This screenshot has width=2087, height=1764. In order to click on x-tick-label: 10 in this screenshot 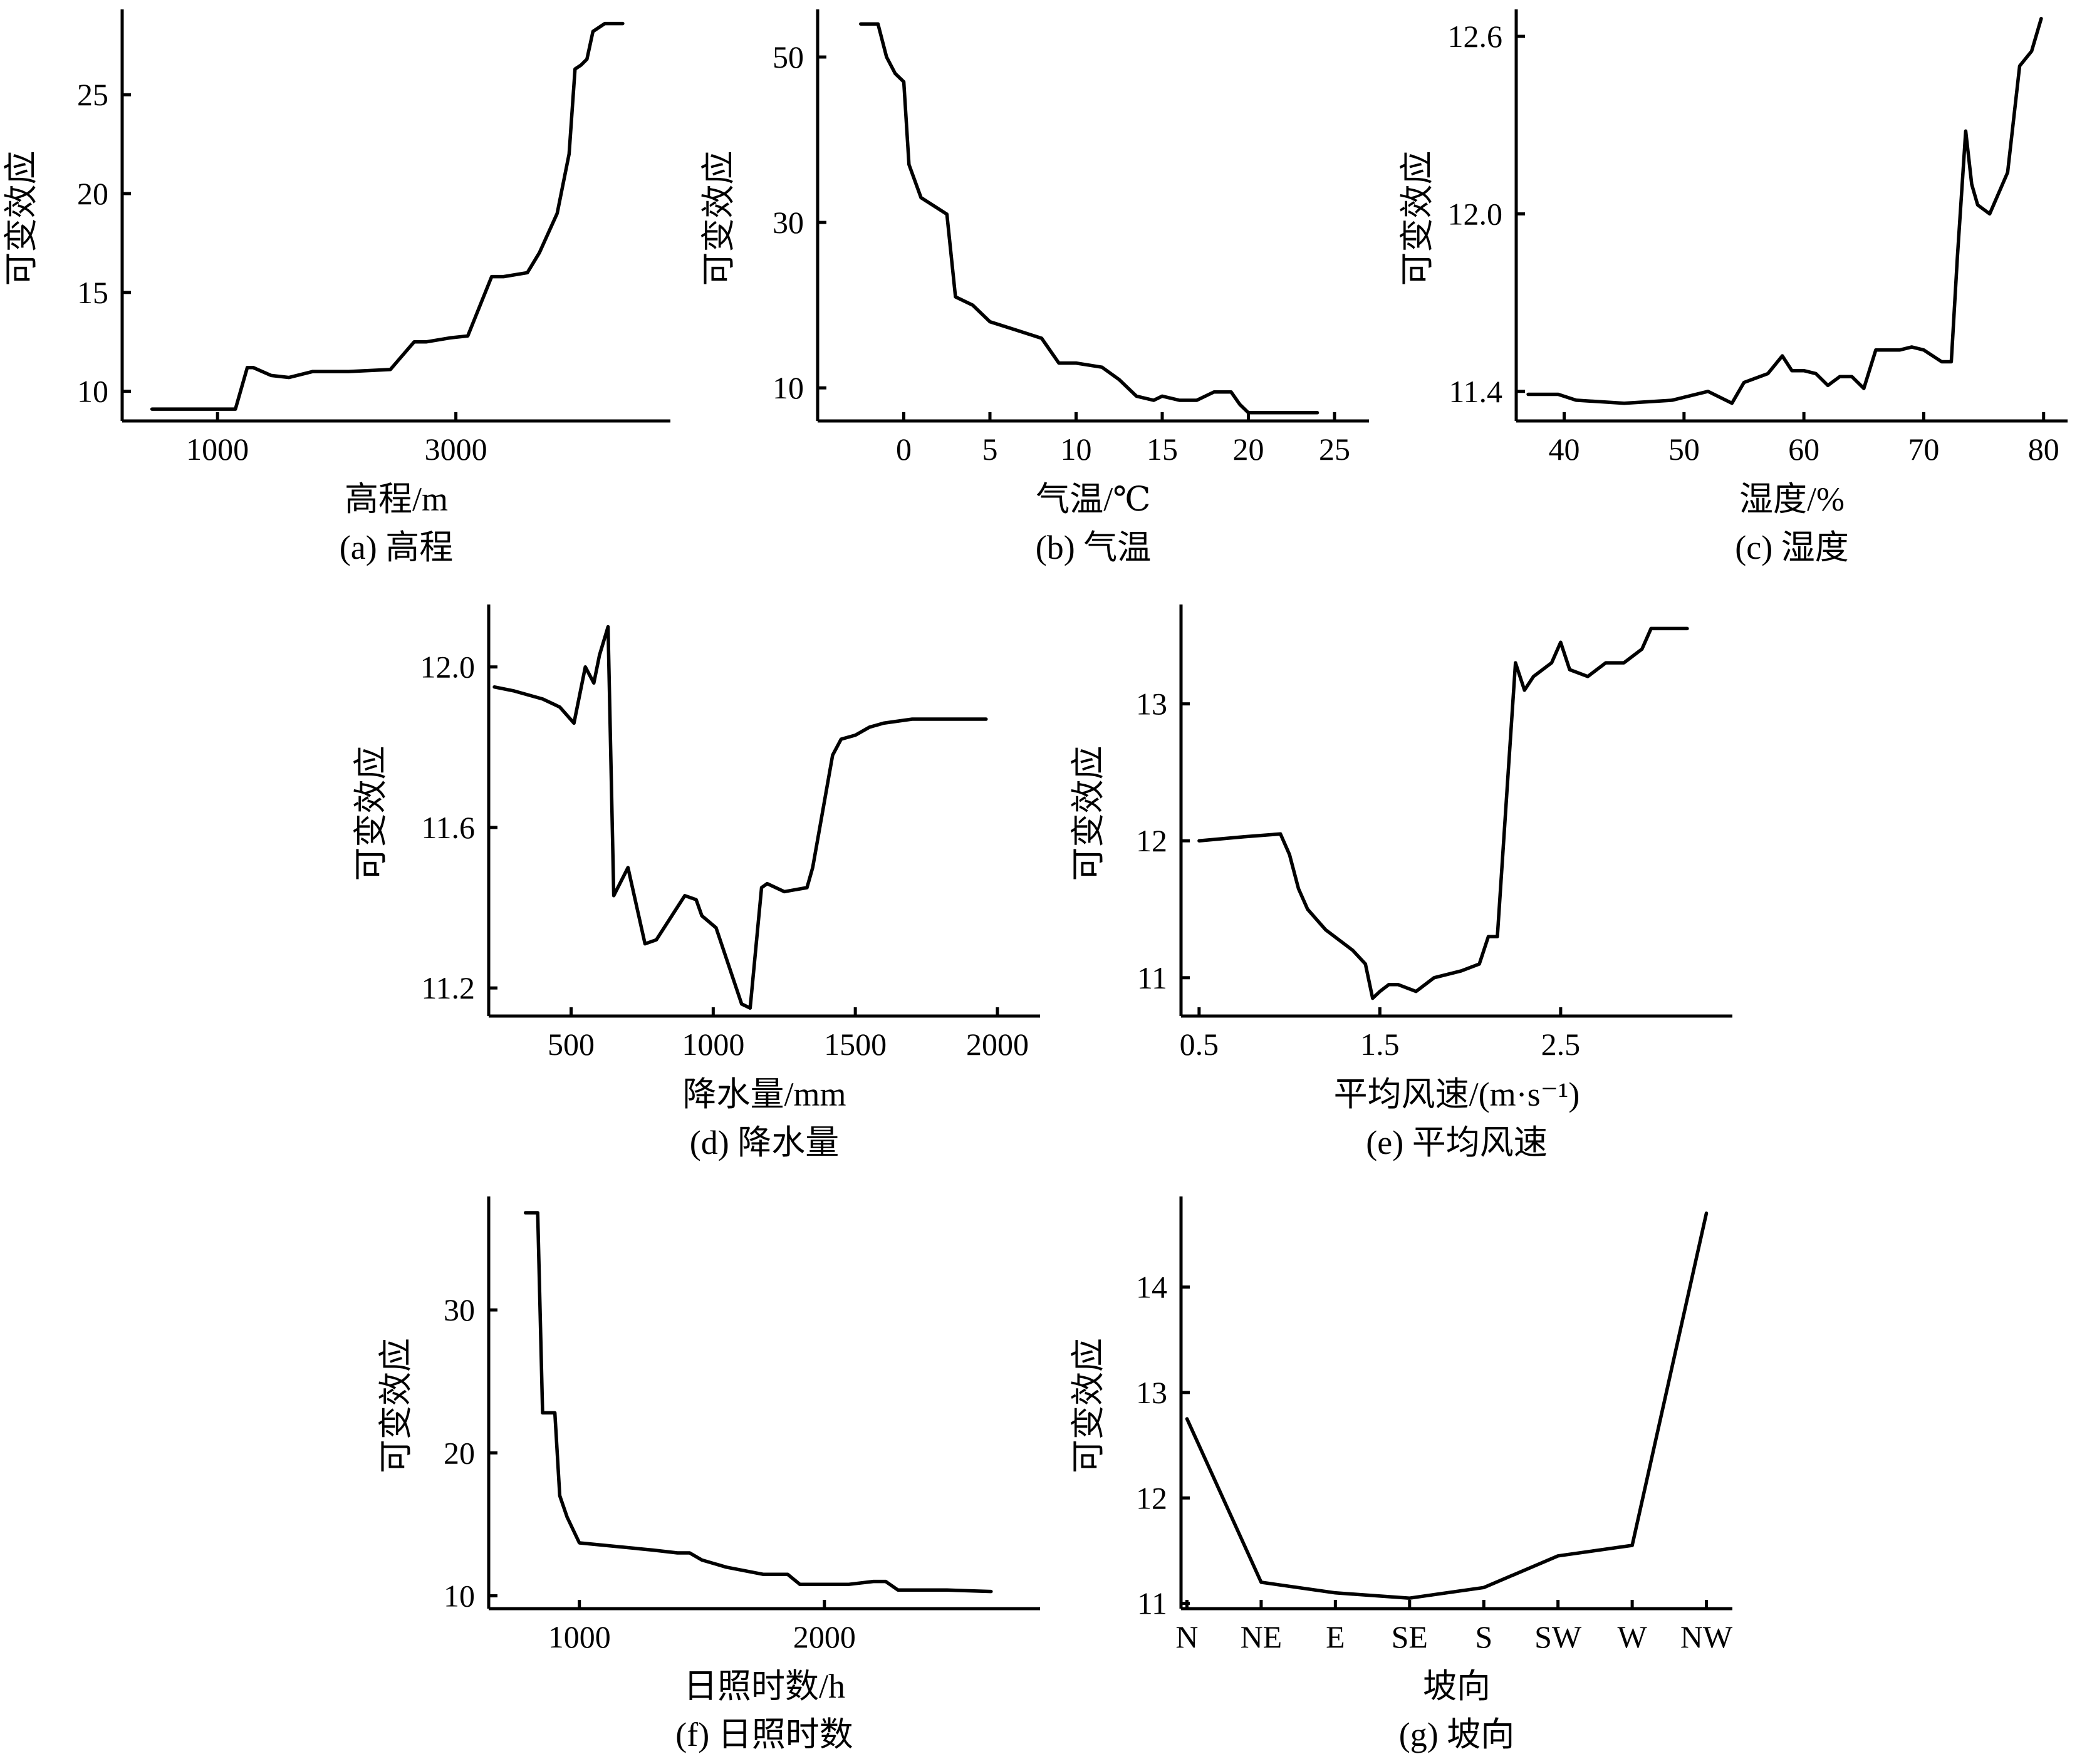, I will do `click(1076, 449)`.